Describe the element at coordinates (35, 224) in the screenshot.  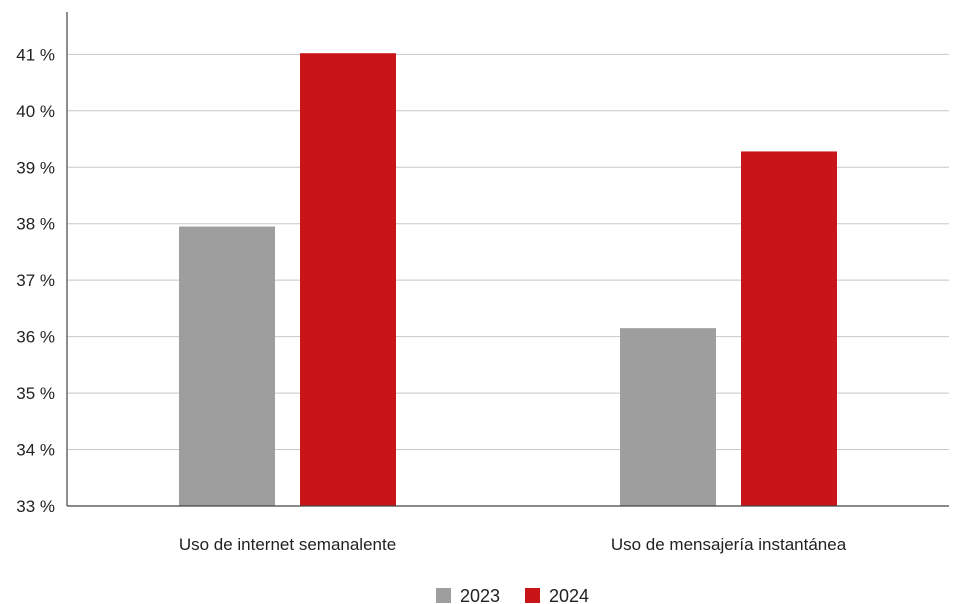
I see `y-tick-label: 38 %` at that location.